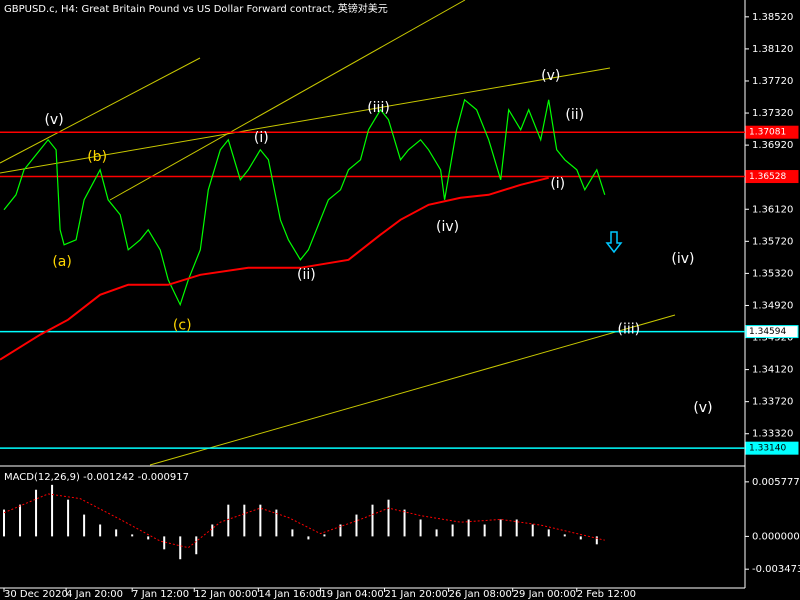 The width and height of the screenshot is (800, 600). I want to click on x-tick-label: 26 Jan 08:00, so click(480, 594).